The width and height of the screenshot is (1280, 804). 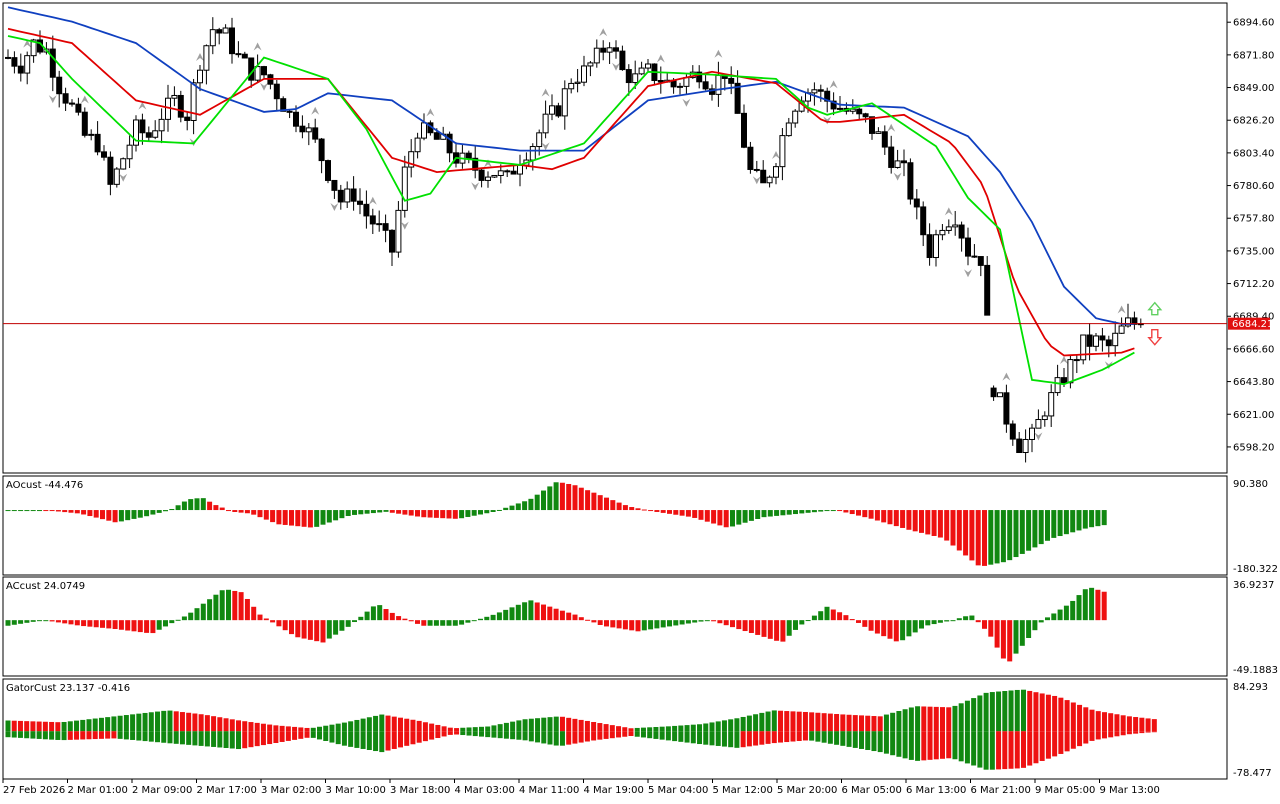 What do you see at coordinates (807, 790) in the screenshot?
I see `time-axis-label: 5 Mar 20:00` at bounding box center [807, 790].